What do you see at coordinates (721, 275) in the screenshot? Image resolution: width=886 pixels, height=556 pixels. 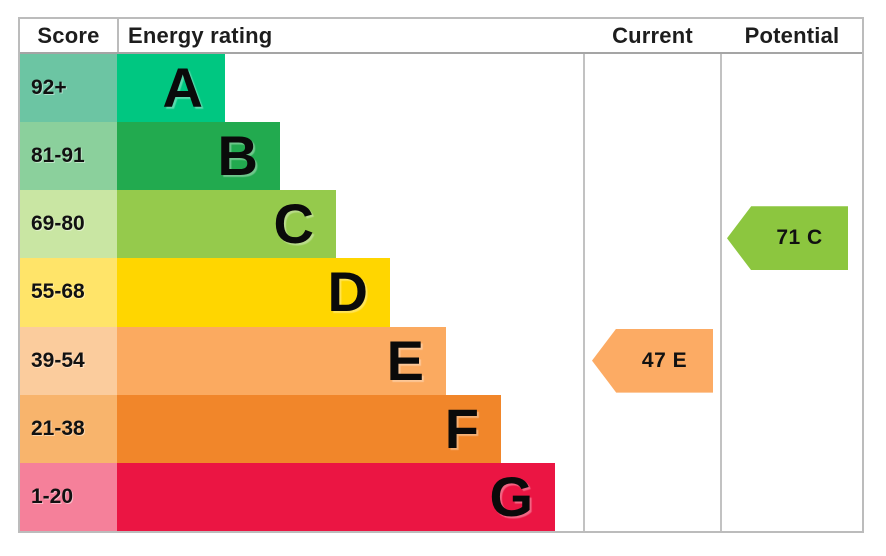 I see `potential-column-divider` at bounding box center [721, 275].